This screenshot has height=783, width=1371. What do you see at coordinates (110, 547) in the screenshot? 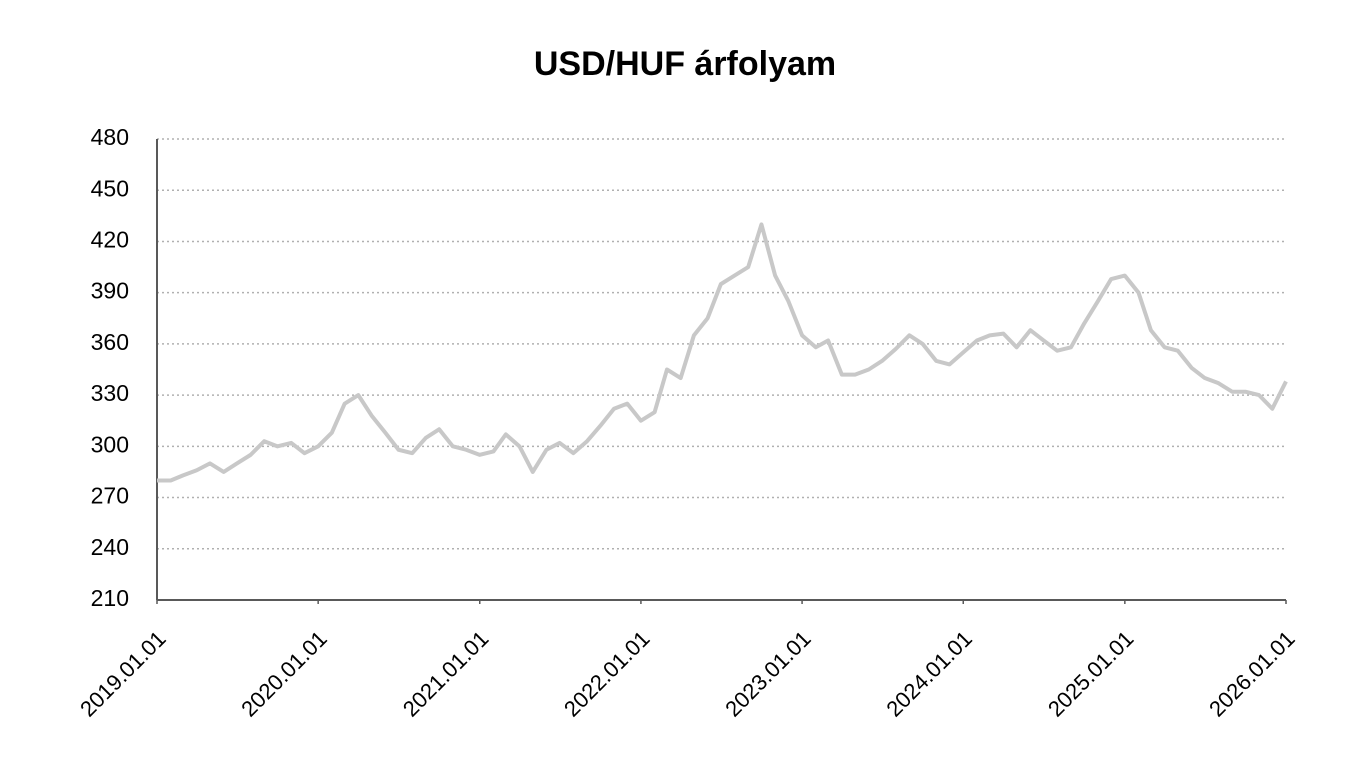
I see `y-tick-label: 240` at bounding box center [110, 547].